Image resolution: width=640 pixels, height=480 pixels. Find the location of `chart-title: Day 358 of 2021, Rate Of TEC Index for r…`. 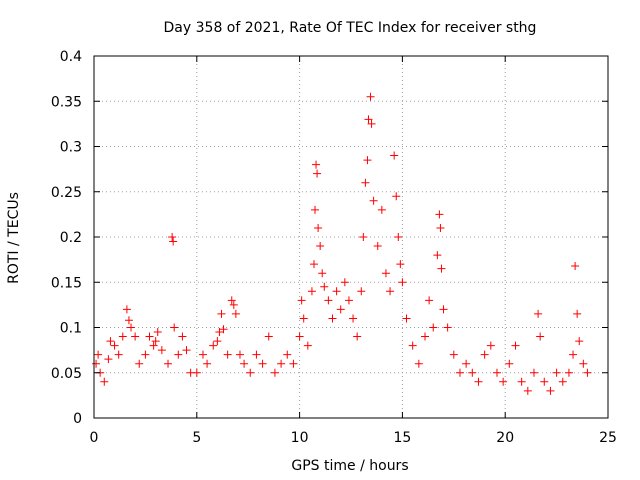

chart-title: Day 358 of 2021, Rate Of TEC Index for r… is located at coordinates (350, 28).